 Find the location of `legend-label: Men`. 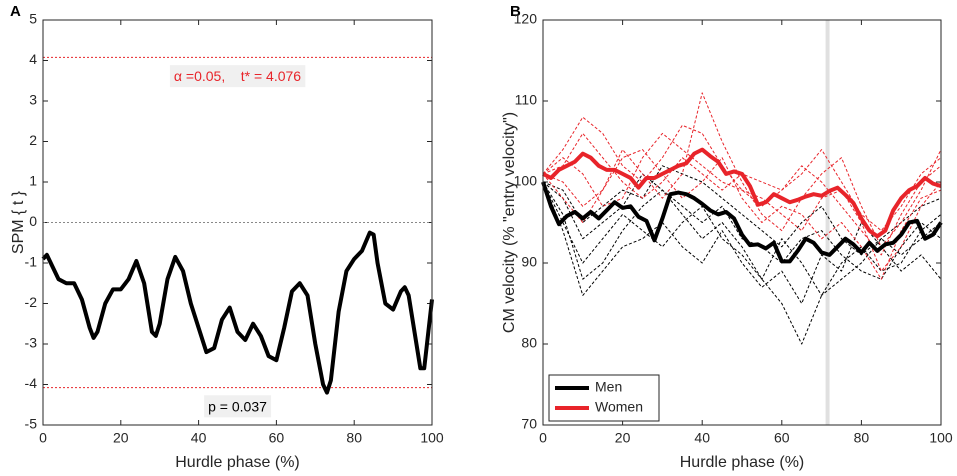

legend-label: Men is located at coordinates (608, 387).